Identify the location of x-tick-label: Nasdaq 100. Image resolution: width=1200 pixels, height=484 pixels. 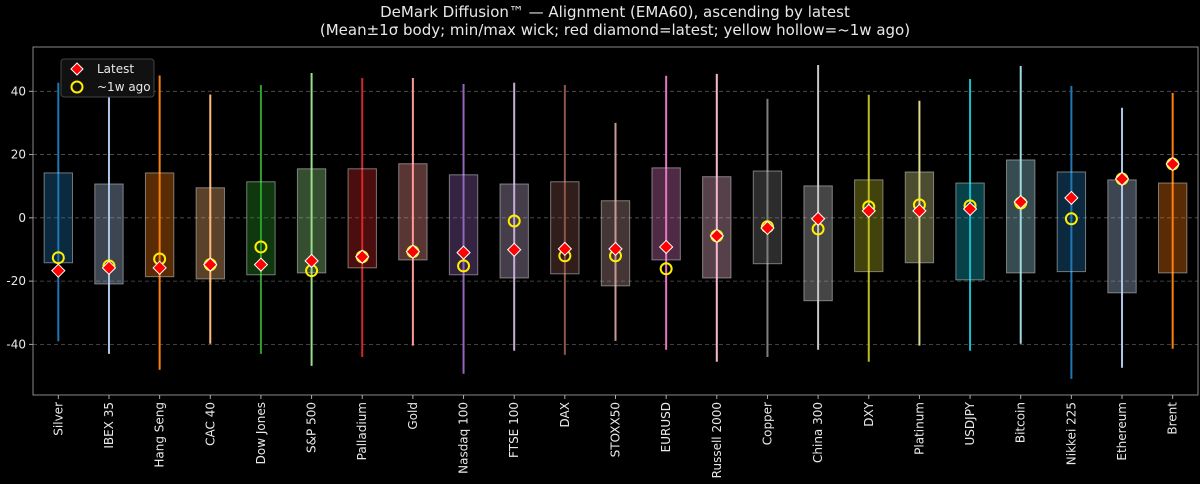
(464, 438).